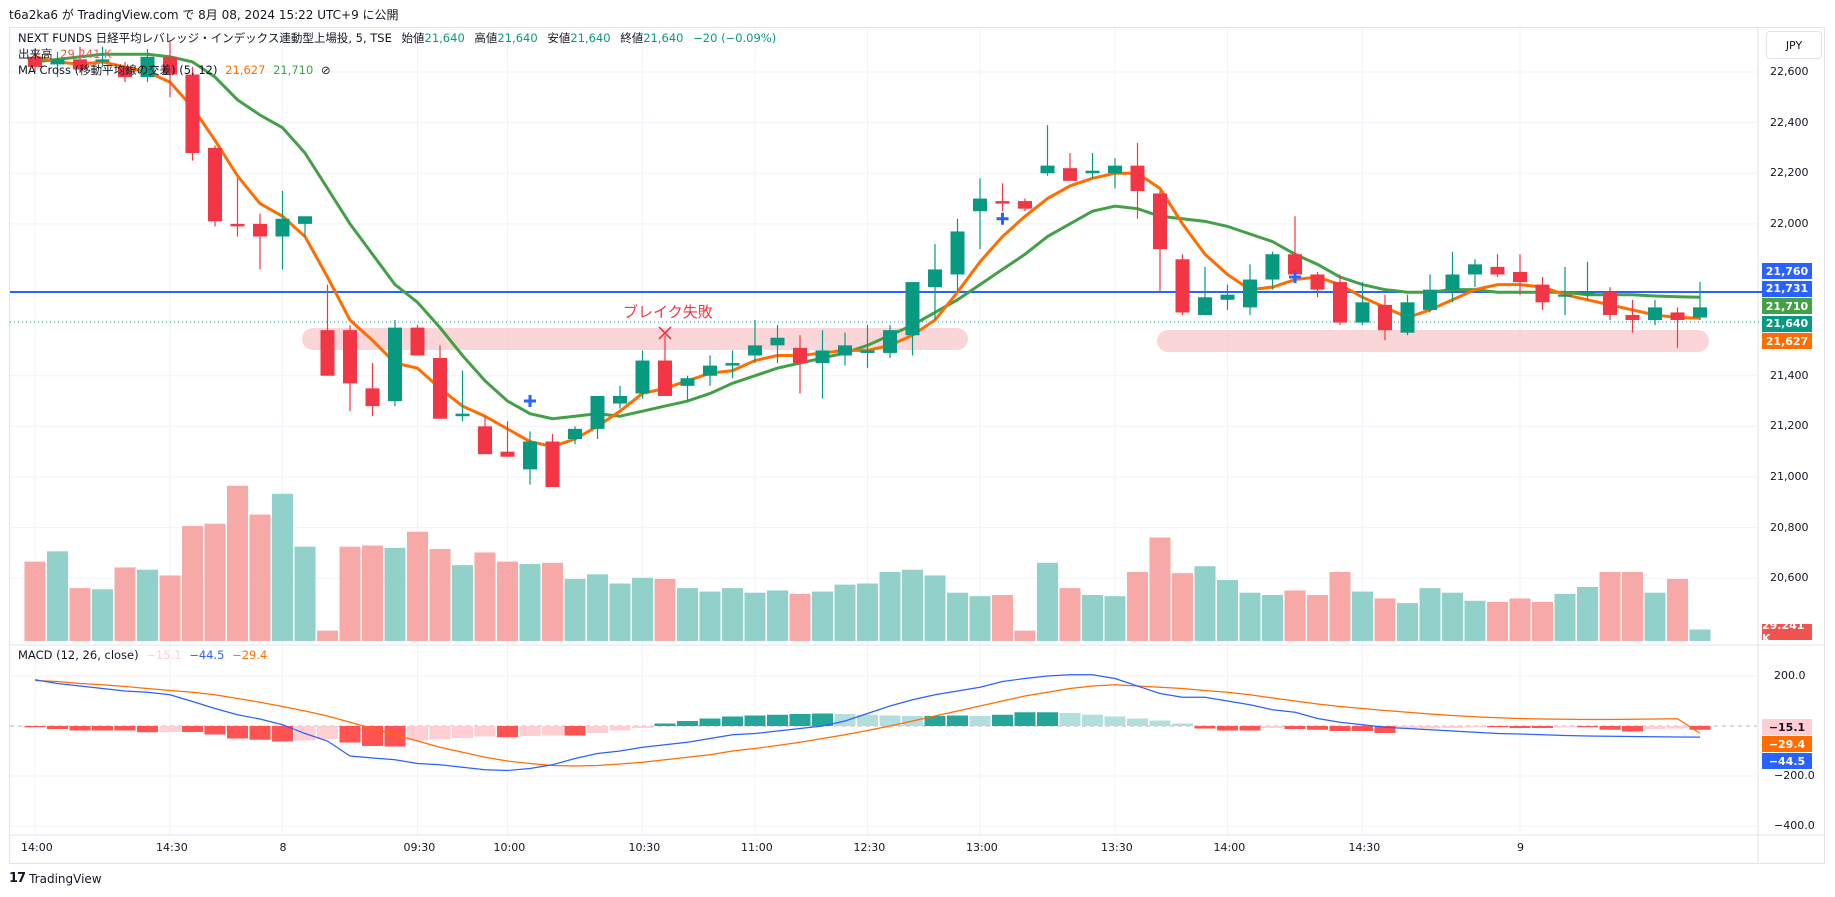 The height and width of the screenshot is (897, 1835). I want to click on volume-tag: 29.241 K, so click(1787, 632).